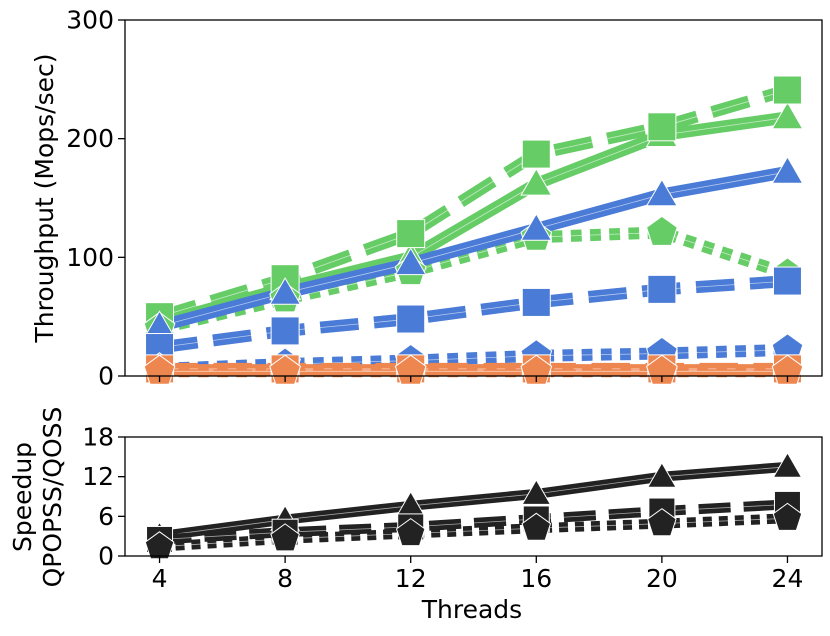 The height and width of the screenshot is (636, 830). Describe the element at coordinates (536, 578) in the screenshot. I see `x-tick-label: 16` at that location.